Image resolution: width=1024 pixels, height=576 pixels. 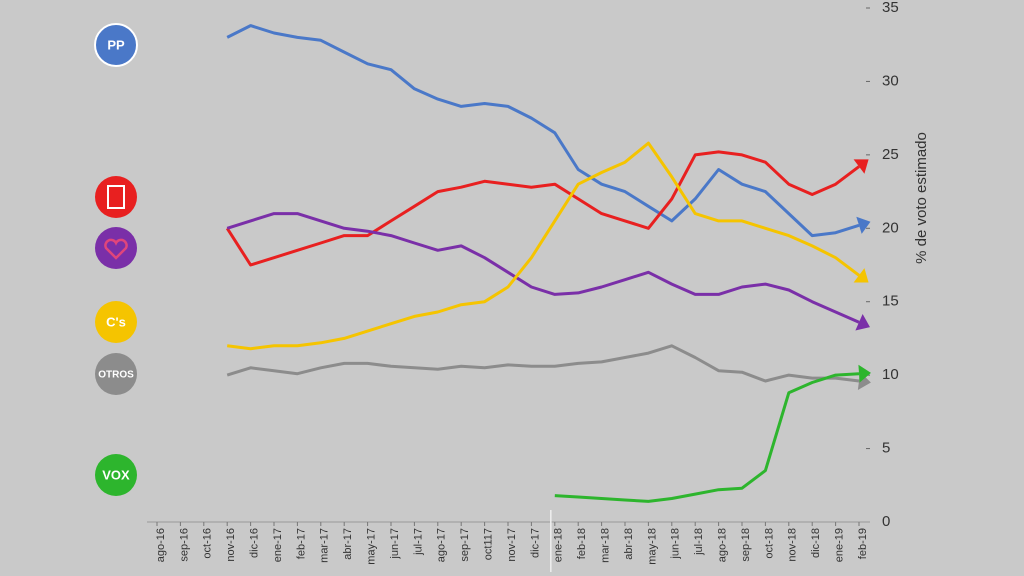 I want to click on y-tick-label: 0, so click(x=886, y=521).